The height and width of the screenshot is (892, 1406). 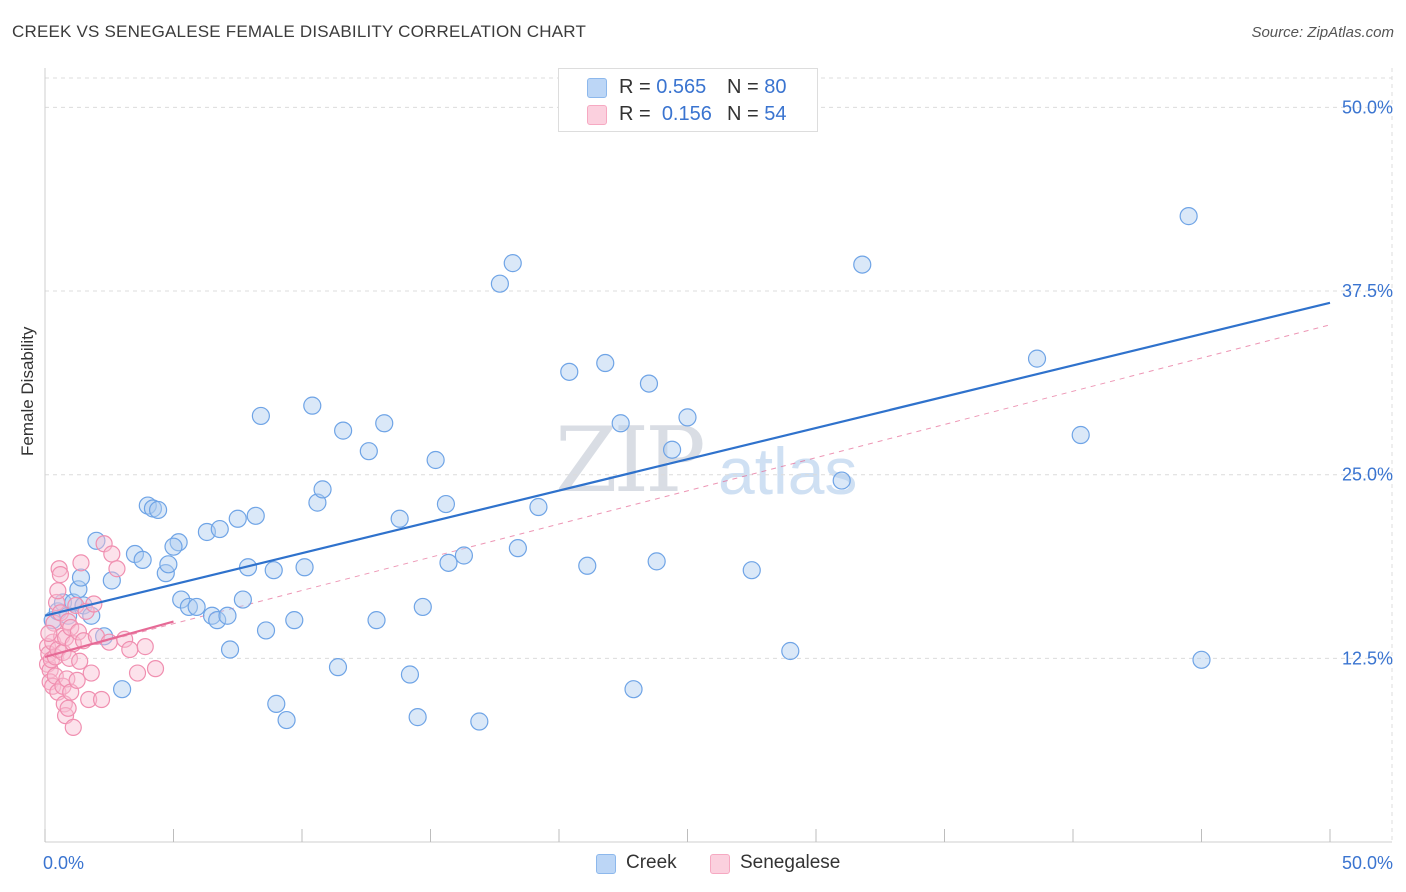 I want to click on senegalese-legend-label: Senegalese, so click(x=790, y=862).